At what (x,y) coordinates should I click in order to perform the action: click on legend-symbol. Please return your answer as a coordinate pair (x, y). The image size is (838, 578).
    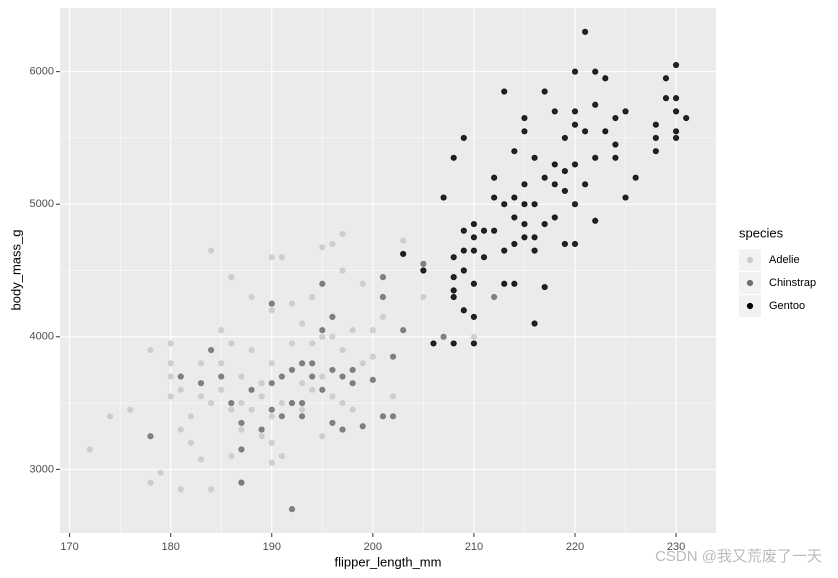
    Looking at the image, I should click on (750, 260).